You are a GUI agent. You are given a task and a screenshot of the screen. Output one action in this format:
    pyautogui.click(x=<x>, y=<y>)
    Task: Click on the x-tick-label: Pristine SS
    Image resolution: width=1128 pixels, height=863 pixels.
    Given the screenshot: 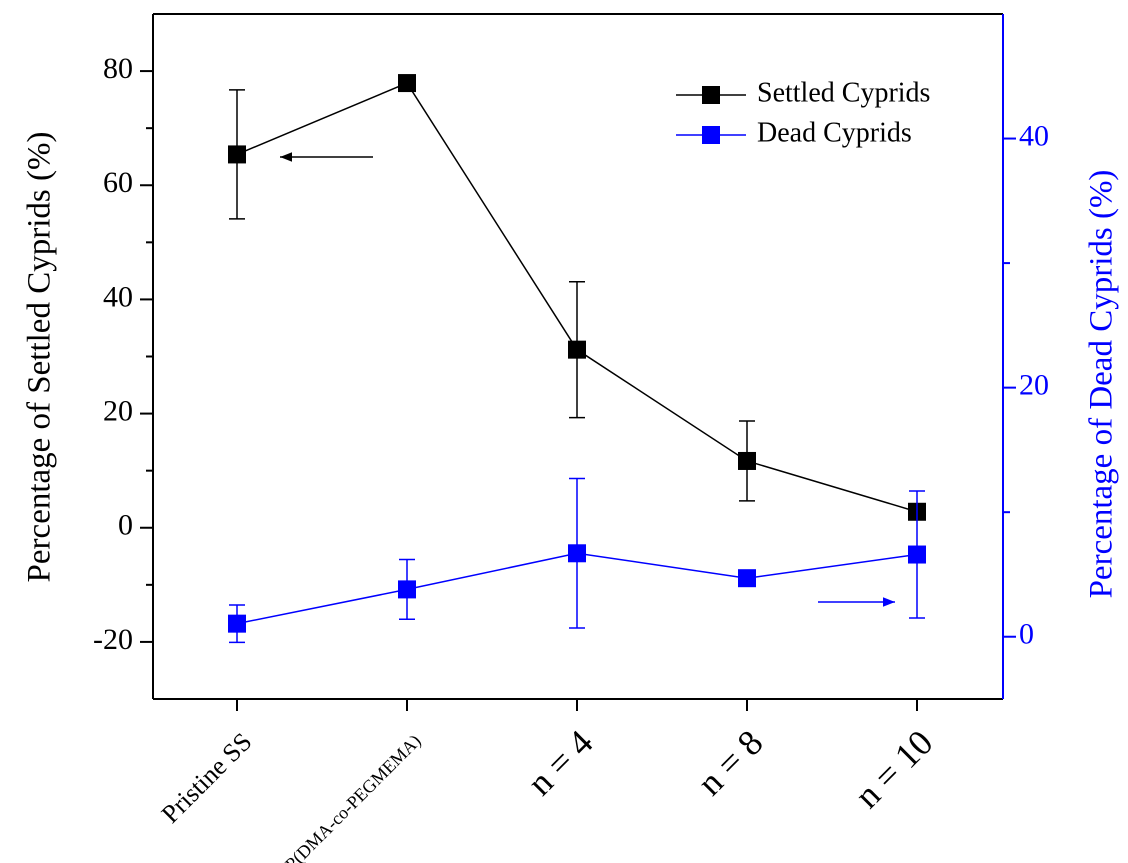 What is the action you would take?
    pyautogui.click(x=207, y=778)
    